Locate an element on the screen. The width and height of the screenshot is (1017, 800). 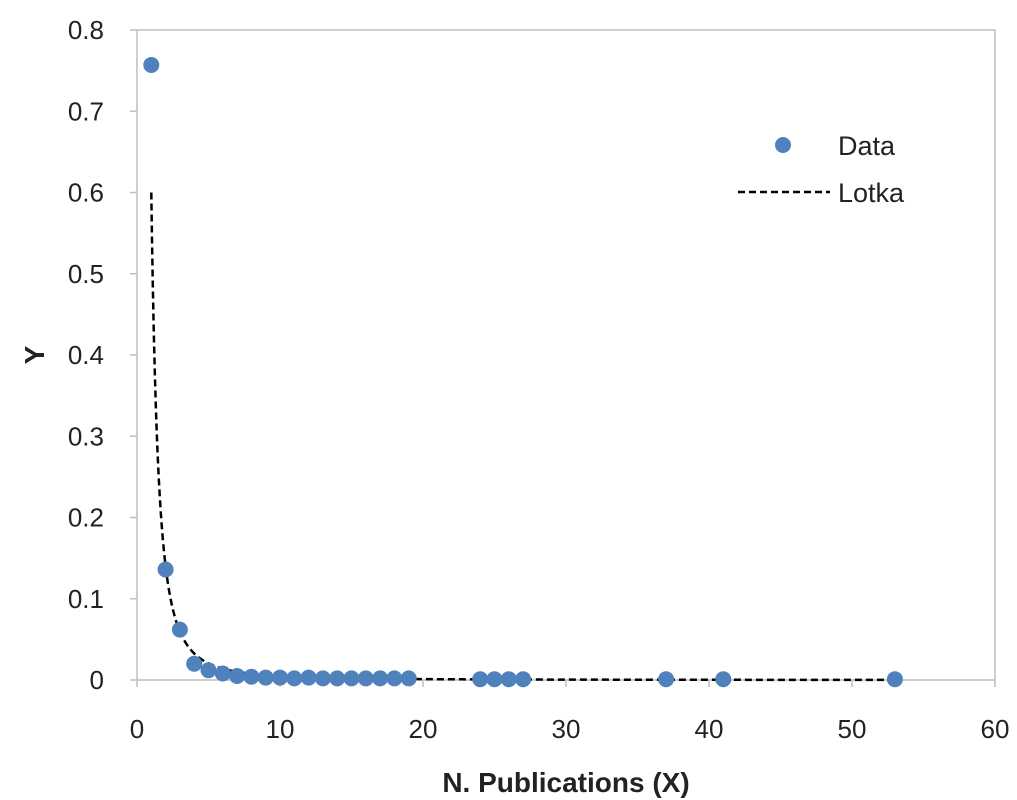
y-tick-label: 0.6 is located at coordinates (86, 193).